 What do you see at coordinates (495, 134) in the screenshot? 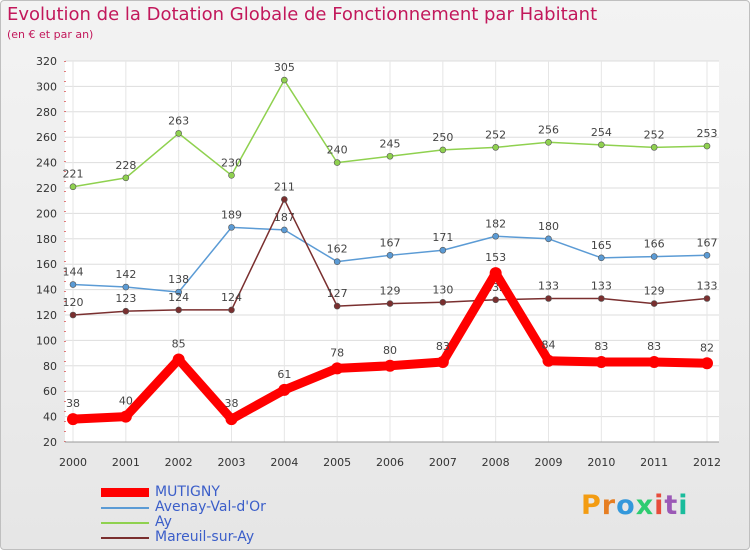
I see `data-label: 252` at bounding box center [495, 134].